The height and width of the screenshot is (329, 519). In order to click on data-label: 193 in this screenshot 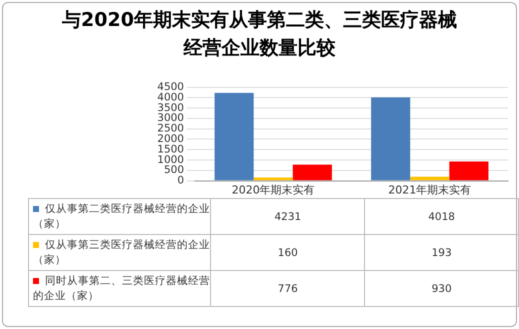, I will do `click(441, 252)`.